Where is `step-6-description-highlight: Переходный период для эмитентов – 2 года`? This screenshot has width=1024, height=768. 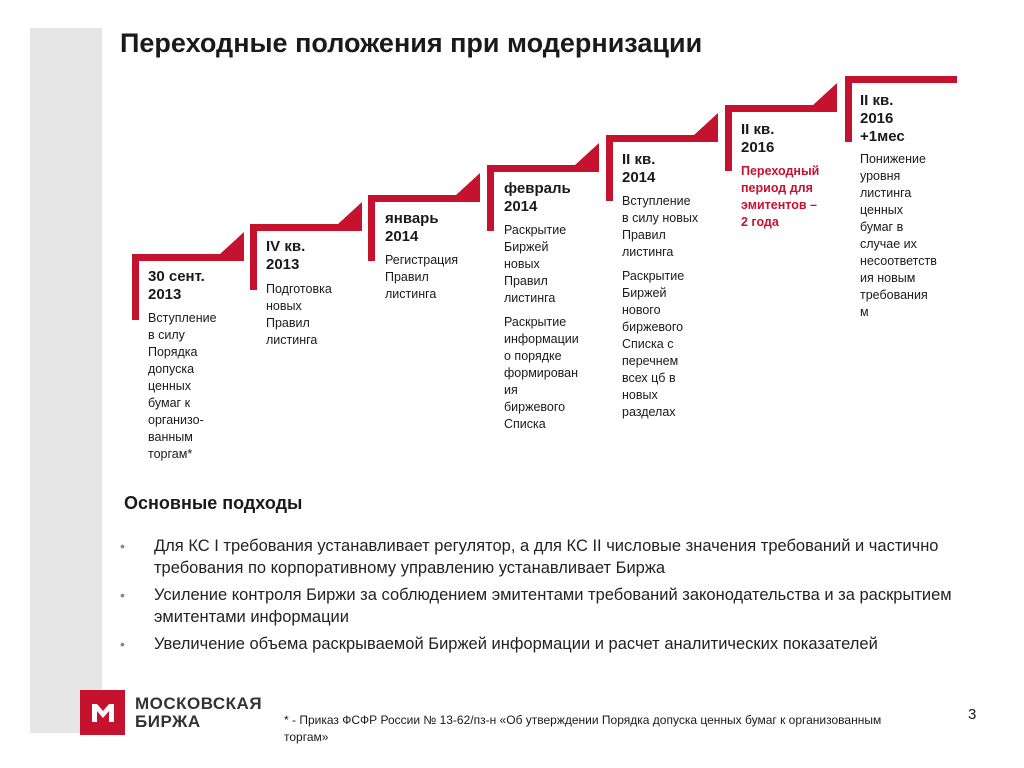 step-6-description-highlight: Переходный период для эмитентов – 2 года is located at coordinates (780, 196).